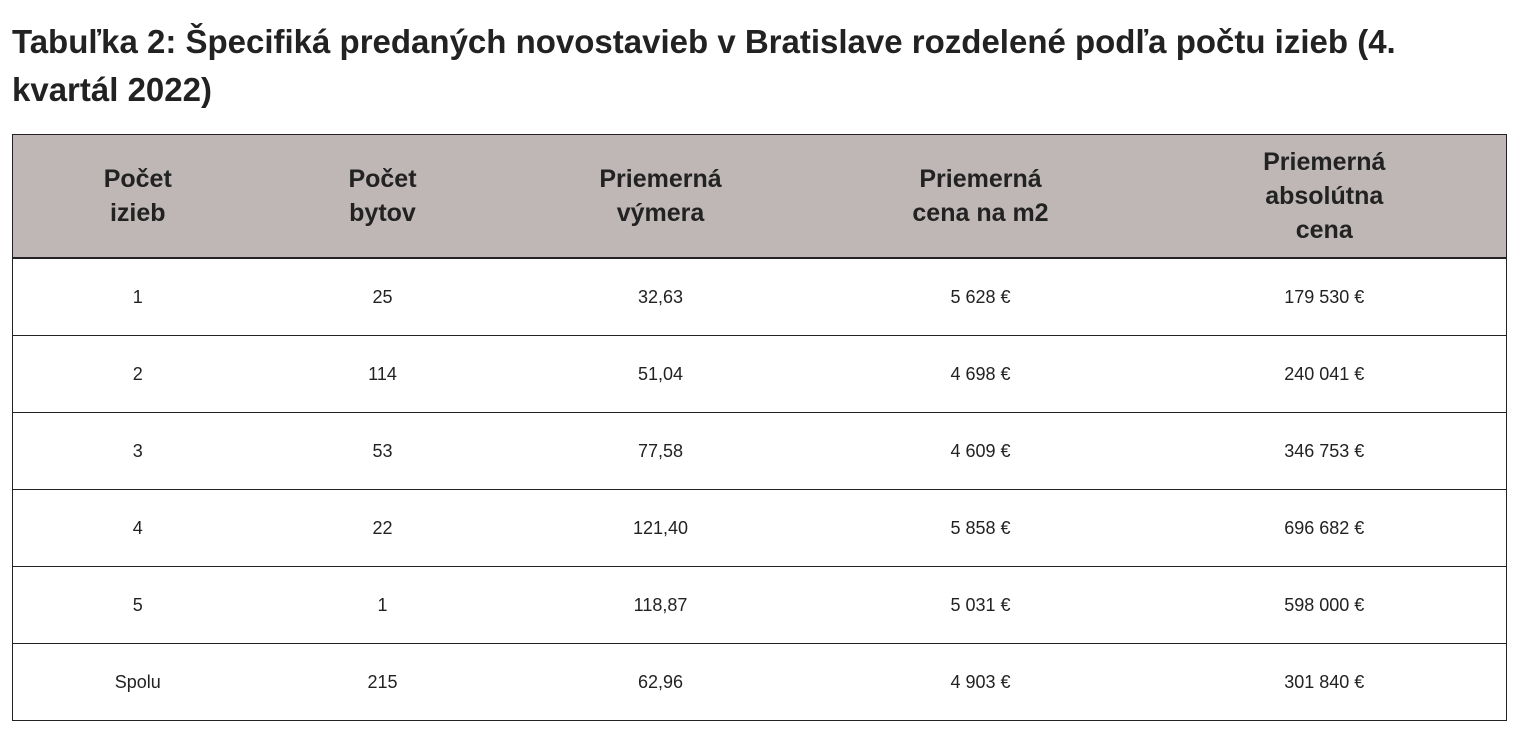  I want to click on cell-pocet-izieb: 3, so click(137, 451).